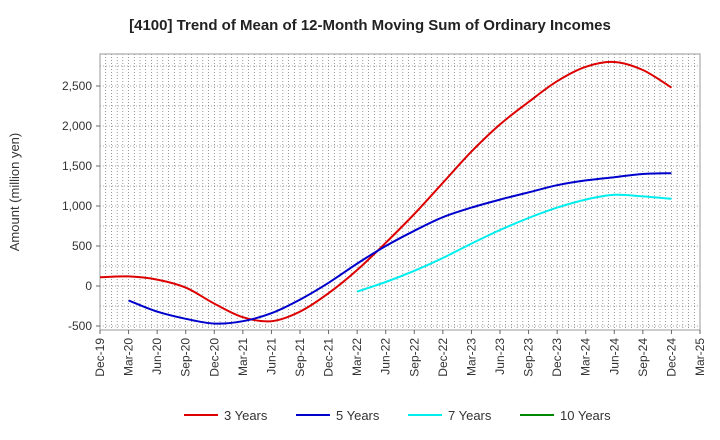 This screenshot has width=720, height=440. I want to click on y-tick-label: 1,000, so click(77, 206).